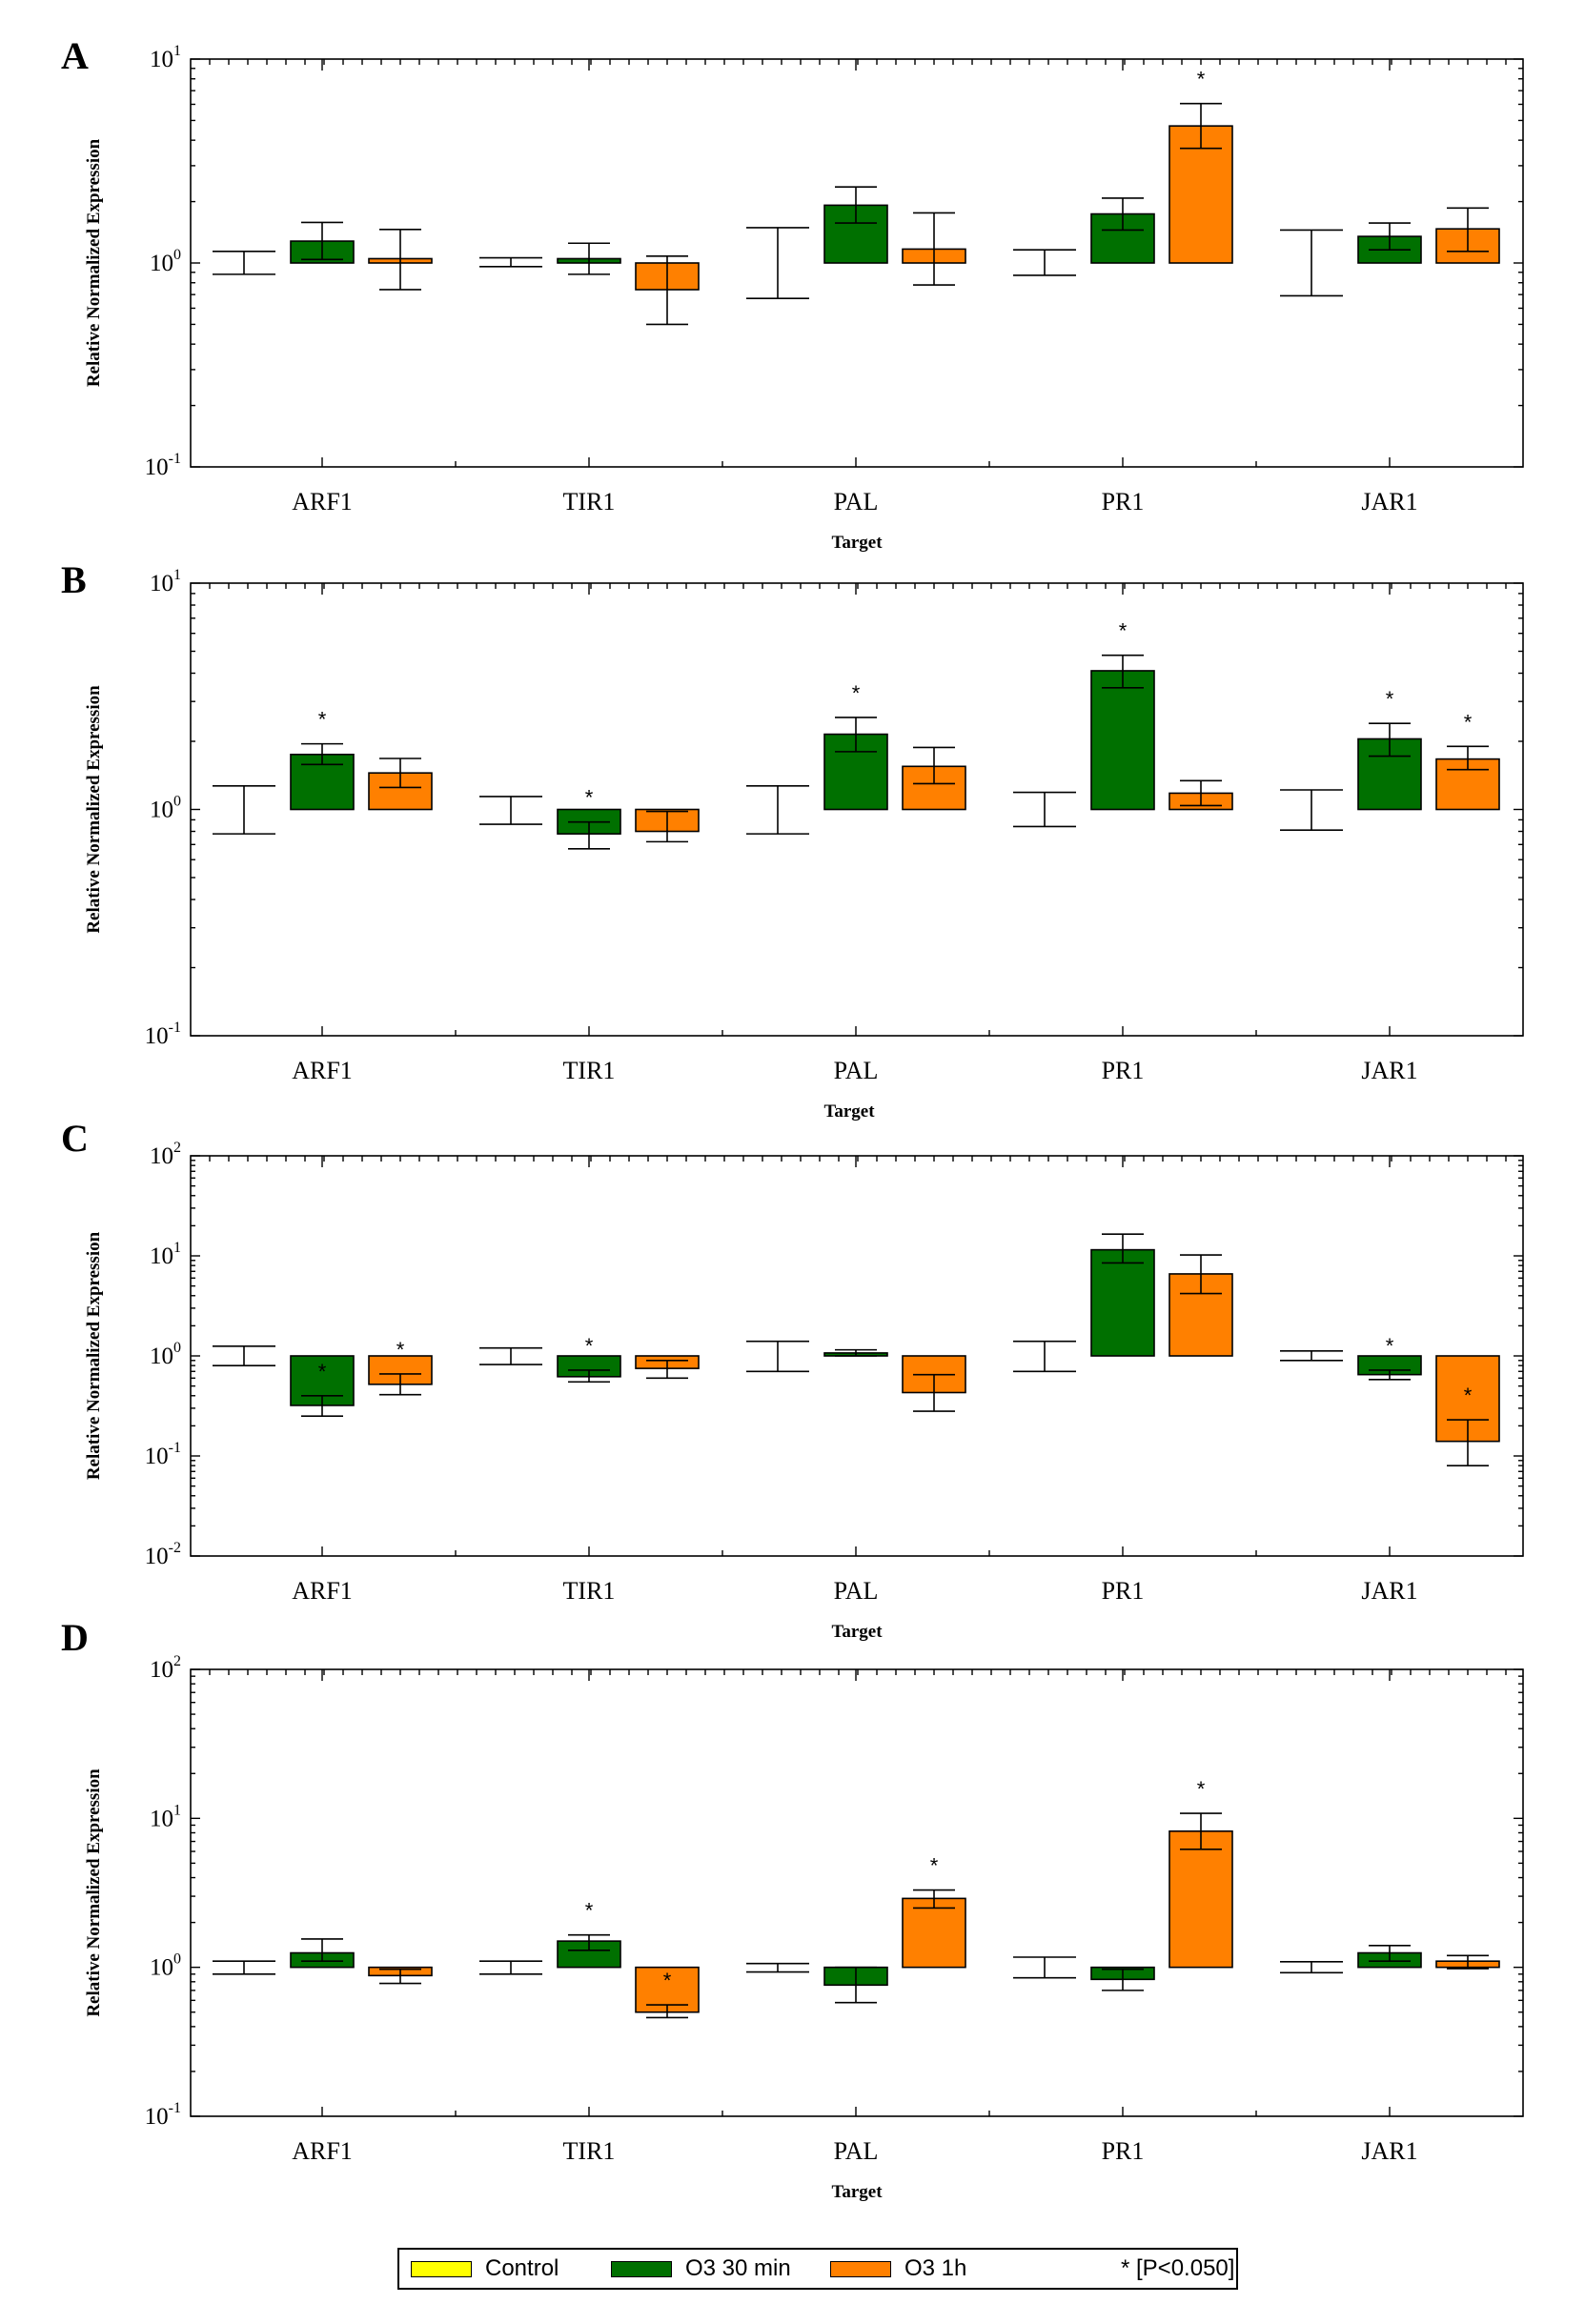  I want to click on panel-letter: B, so click(74, 579).